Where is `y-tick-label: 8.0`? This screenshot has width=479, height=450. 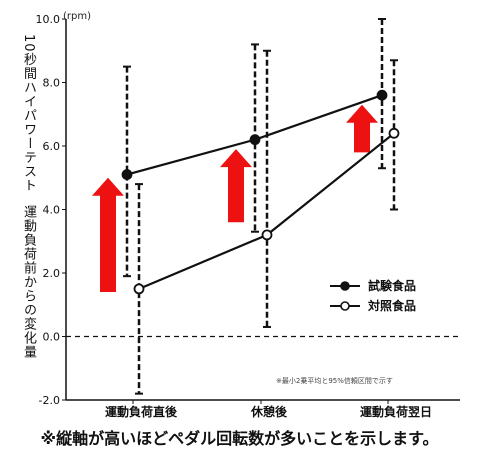
y-tick-label: 8.0 is located at coordinates (52, 83).